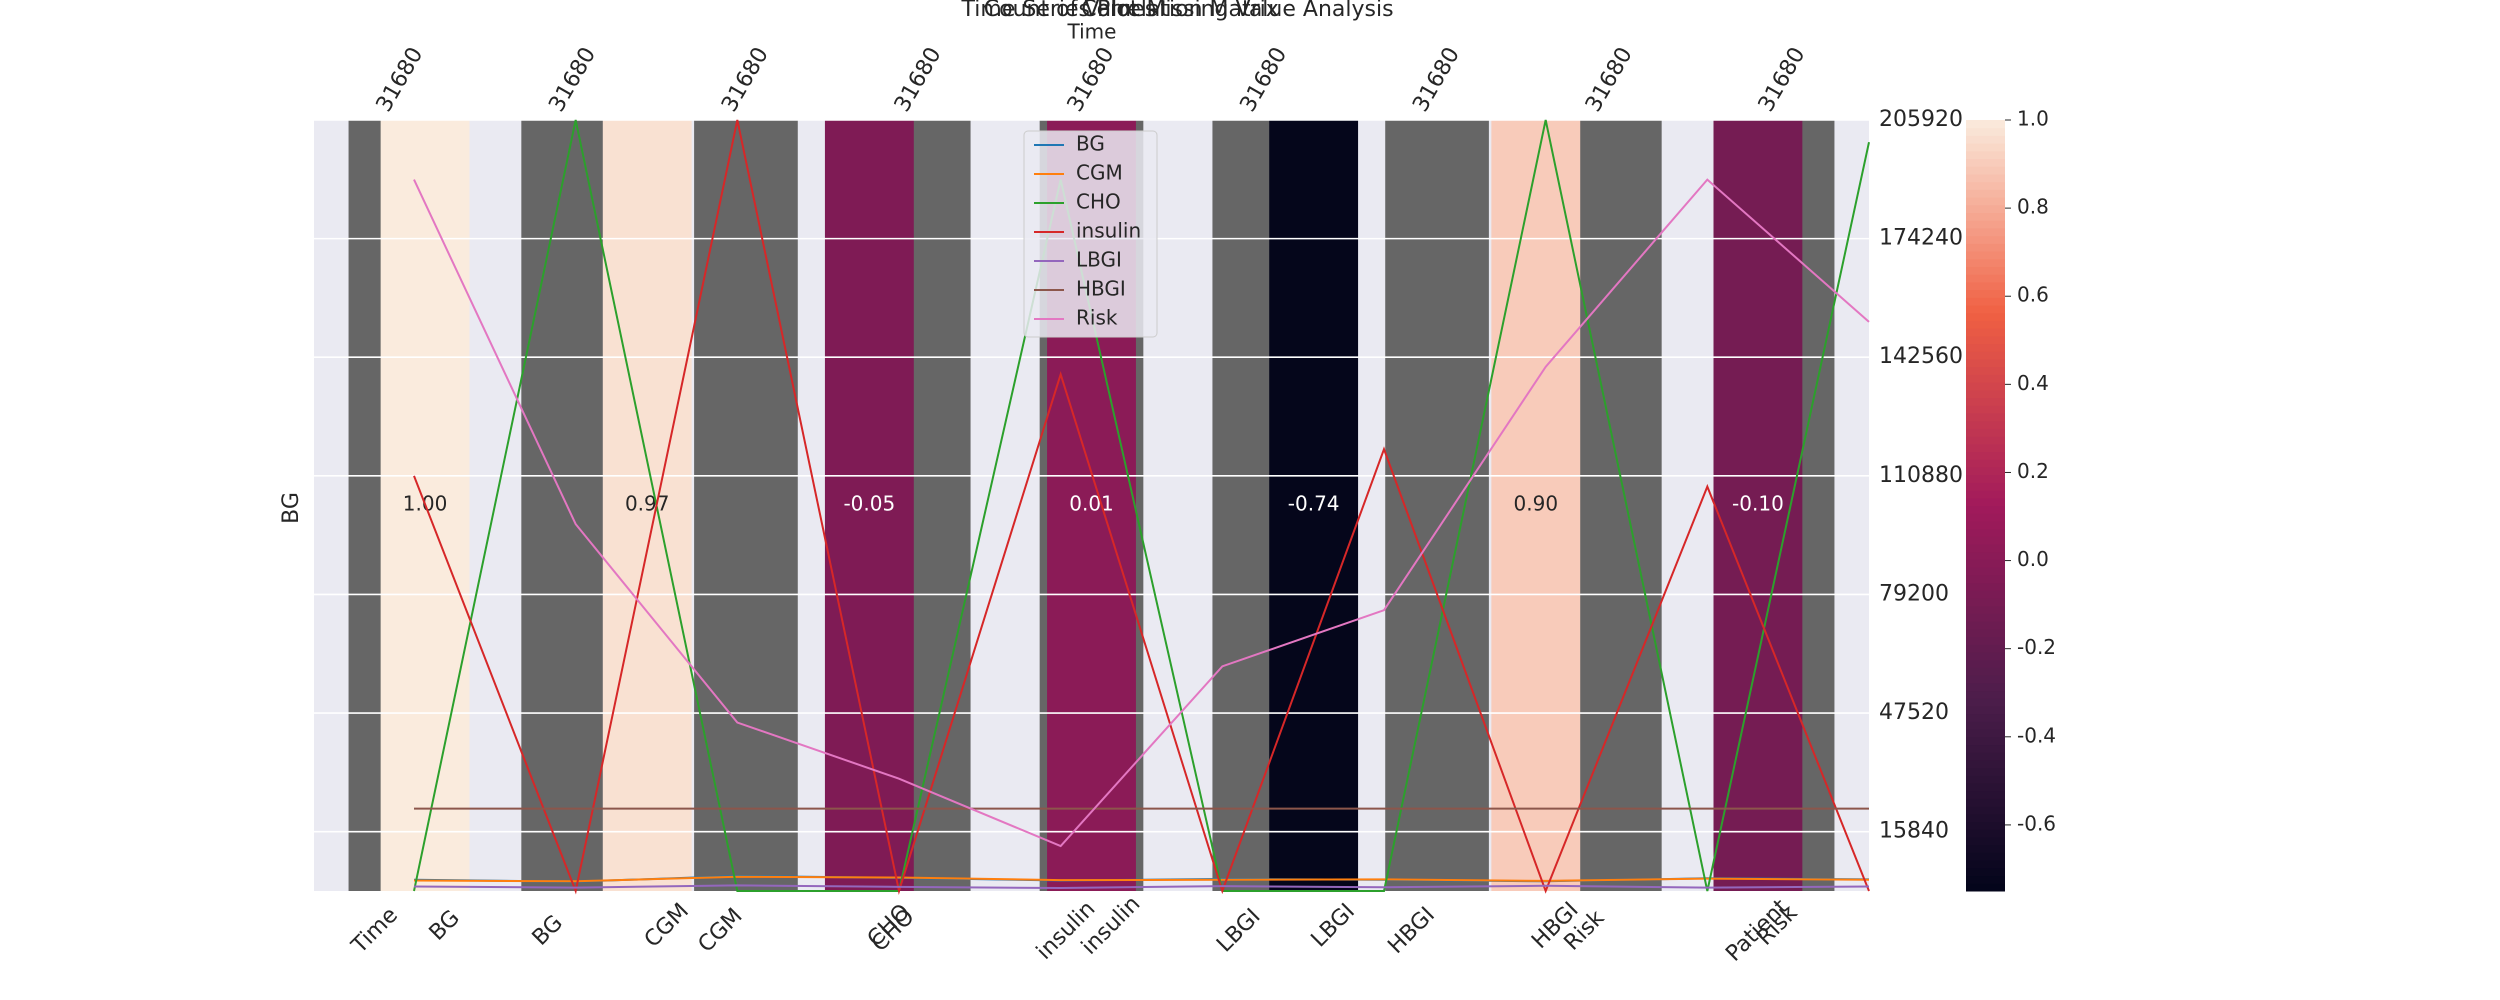  Describe the element at coordinates (1921, 475) in the screenshot. I see `y-tick-label: 110880` at that location.